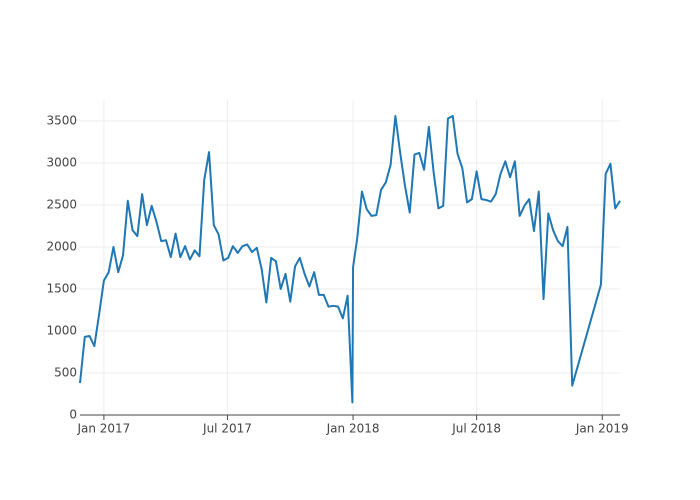 The width and height of the screenshot is (700, 500). Describe the element at coordinates (61, 205) in the screenshot. I see `y-tick-label: 2500` at that location.